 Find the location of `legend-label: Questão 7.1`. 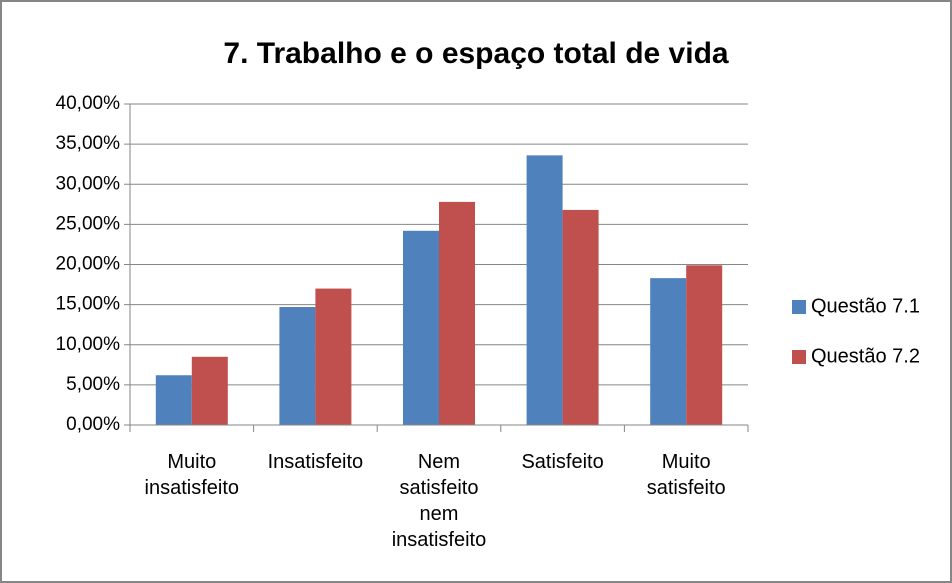

legend-label: Questão 7.1 is located at coordinates (865, 306).